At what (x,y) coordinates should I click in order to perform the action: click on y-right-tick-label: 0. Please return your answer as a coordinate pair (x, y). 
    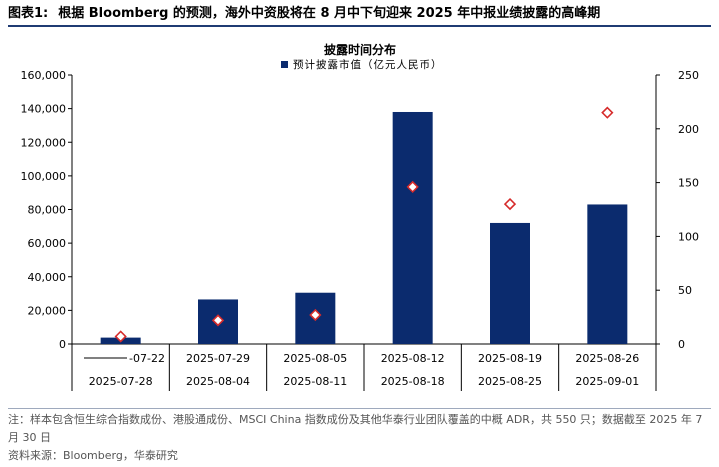
    Looking at the image, I should click on (681, 344).